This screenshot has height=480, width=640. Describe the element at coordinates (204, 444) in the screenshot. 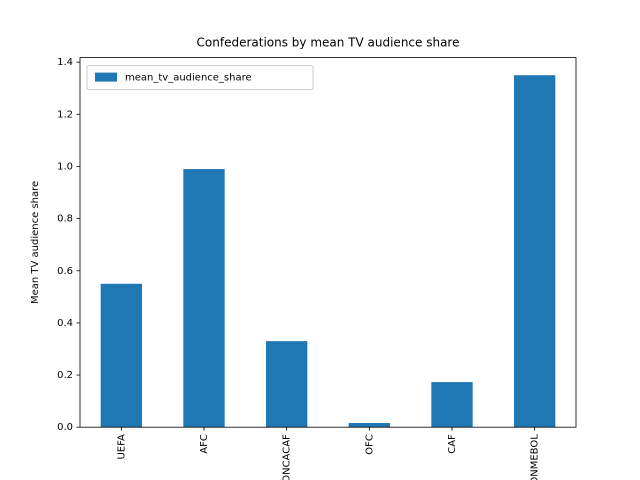

I see `x-tick-label: AFC` at that location.